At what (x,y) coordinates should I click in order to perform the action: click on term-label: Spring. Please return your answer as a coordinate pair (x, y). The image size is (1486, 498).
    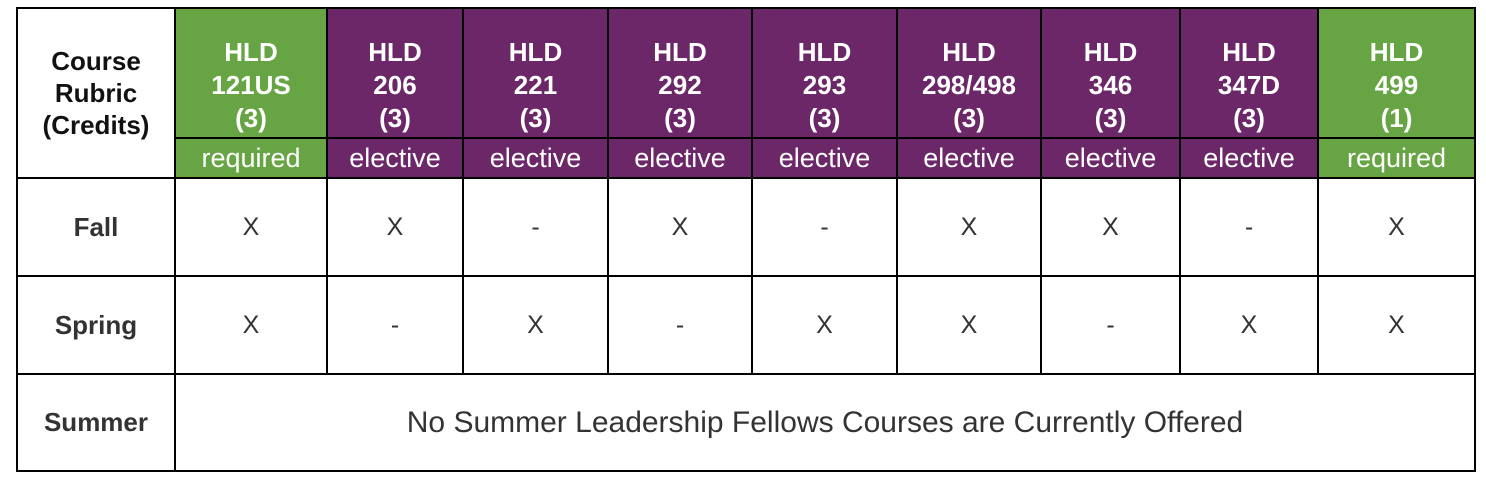
    Looking at the image, I should click on (96, 325).